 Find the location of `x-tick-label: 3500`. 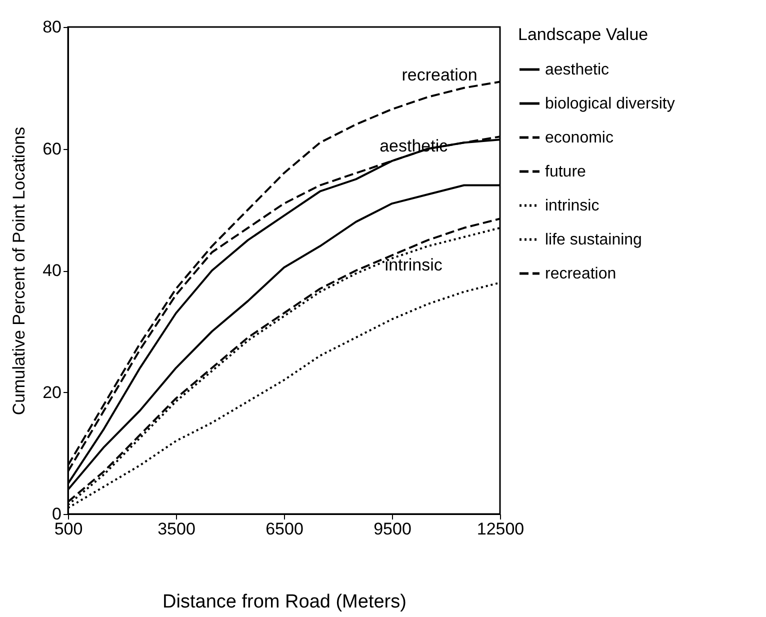

x-tick-label: 3500 is located at coordinates (177, 529).